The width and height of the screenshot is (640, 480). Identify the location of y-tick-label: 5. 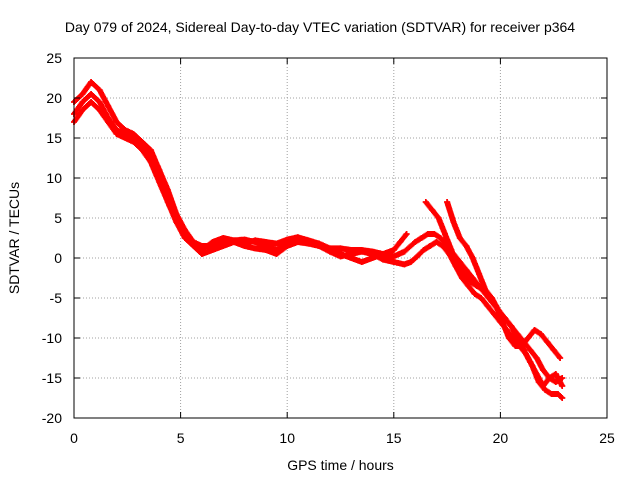
(58, 218).